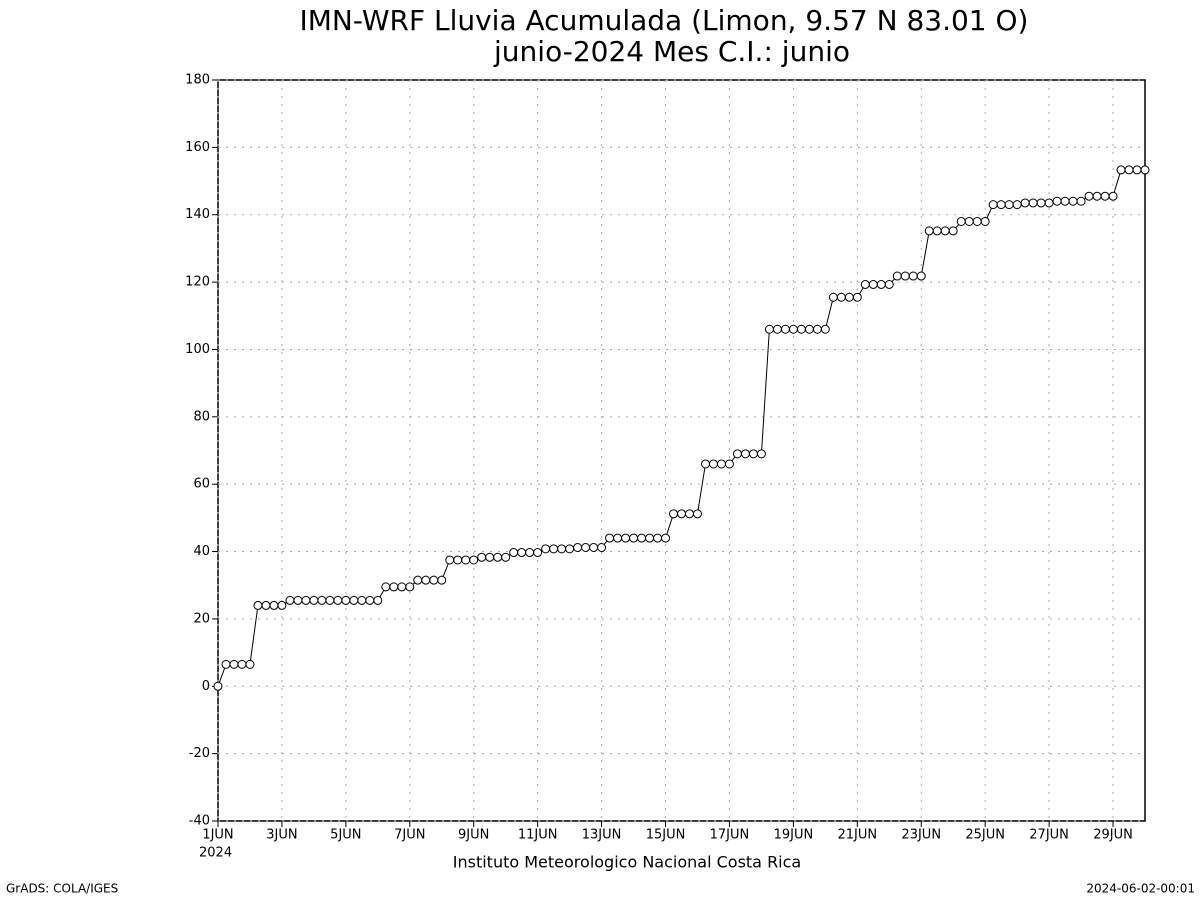 The width and height of the screenshot is (1200, 900). I want to click on y-tick-label: 20, so click(201, 618).